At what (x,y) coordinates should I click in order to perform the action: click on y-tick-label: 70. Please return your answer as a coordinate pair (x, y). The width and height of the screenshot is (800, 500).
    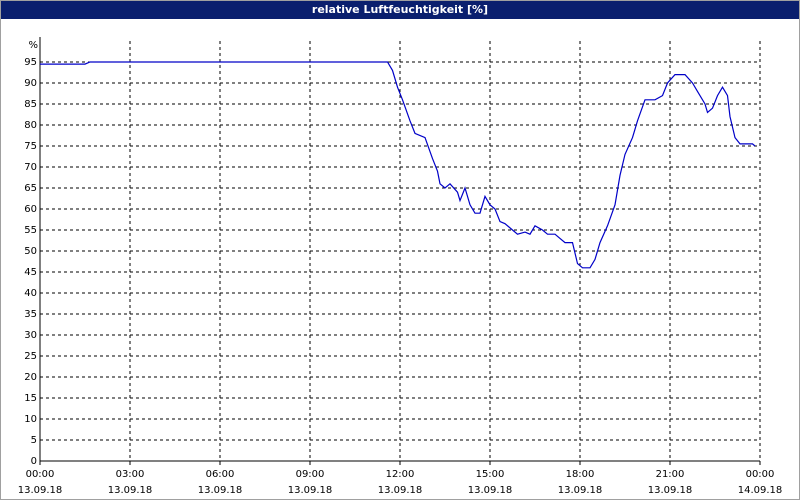
    Looking at the image, I should click on (30, 167).